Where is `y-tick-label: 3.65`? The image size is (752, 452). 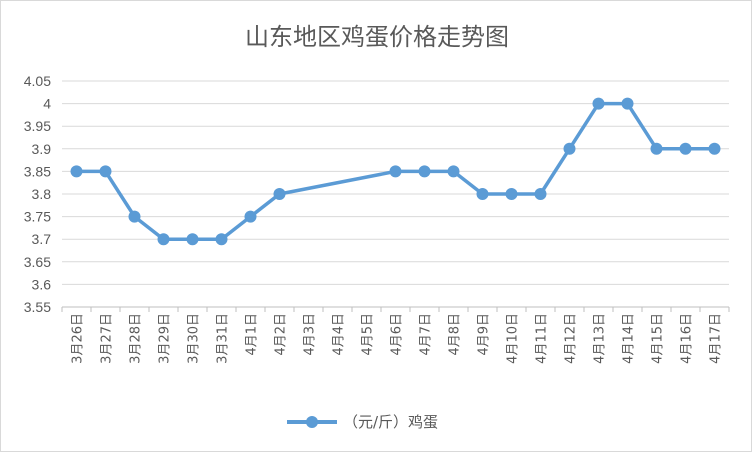 y-tick-label: 3.65 is located at coordinates (37, 262).